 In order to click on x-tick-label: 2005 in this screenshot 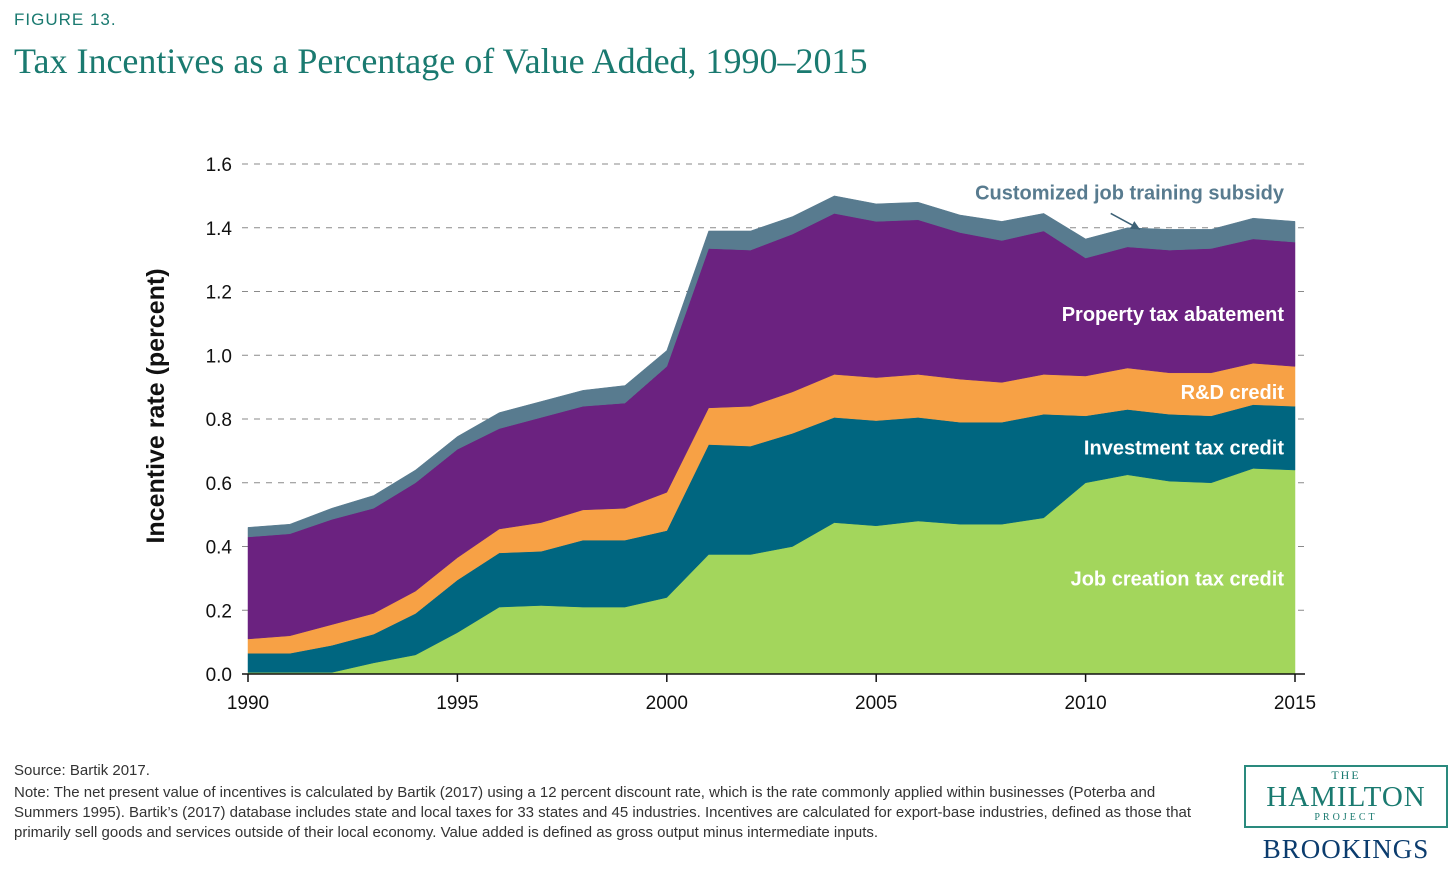, I will do `click(876, 703)`.